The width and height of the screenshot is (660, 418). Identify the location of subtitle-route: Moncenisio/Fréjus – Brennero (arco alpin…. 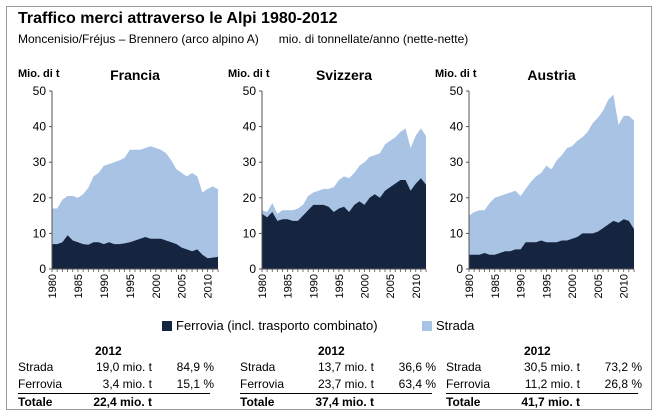
(138, 39).